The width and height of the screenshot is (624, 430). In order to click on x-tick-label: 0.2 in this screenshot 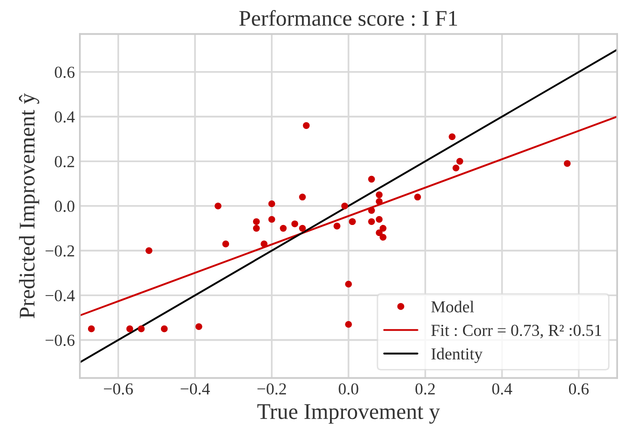, I will do `click(425, 389)`.